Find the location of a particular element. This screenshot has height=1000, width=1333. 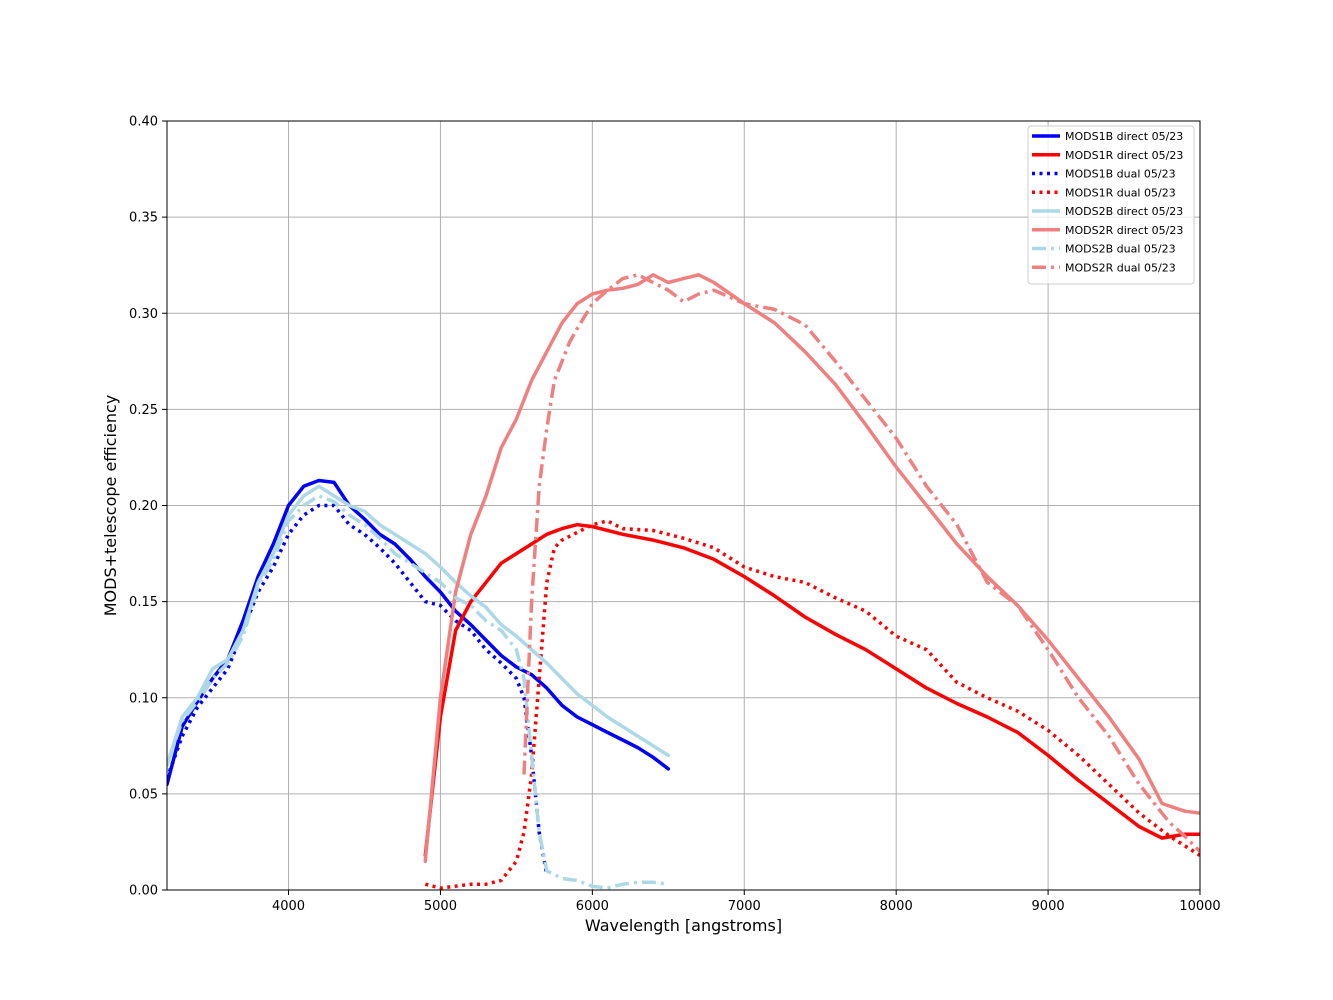

x-axis-label: Wavelength [angstroms] is located at coordinates (683, 925).